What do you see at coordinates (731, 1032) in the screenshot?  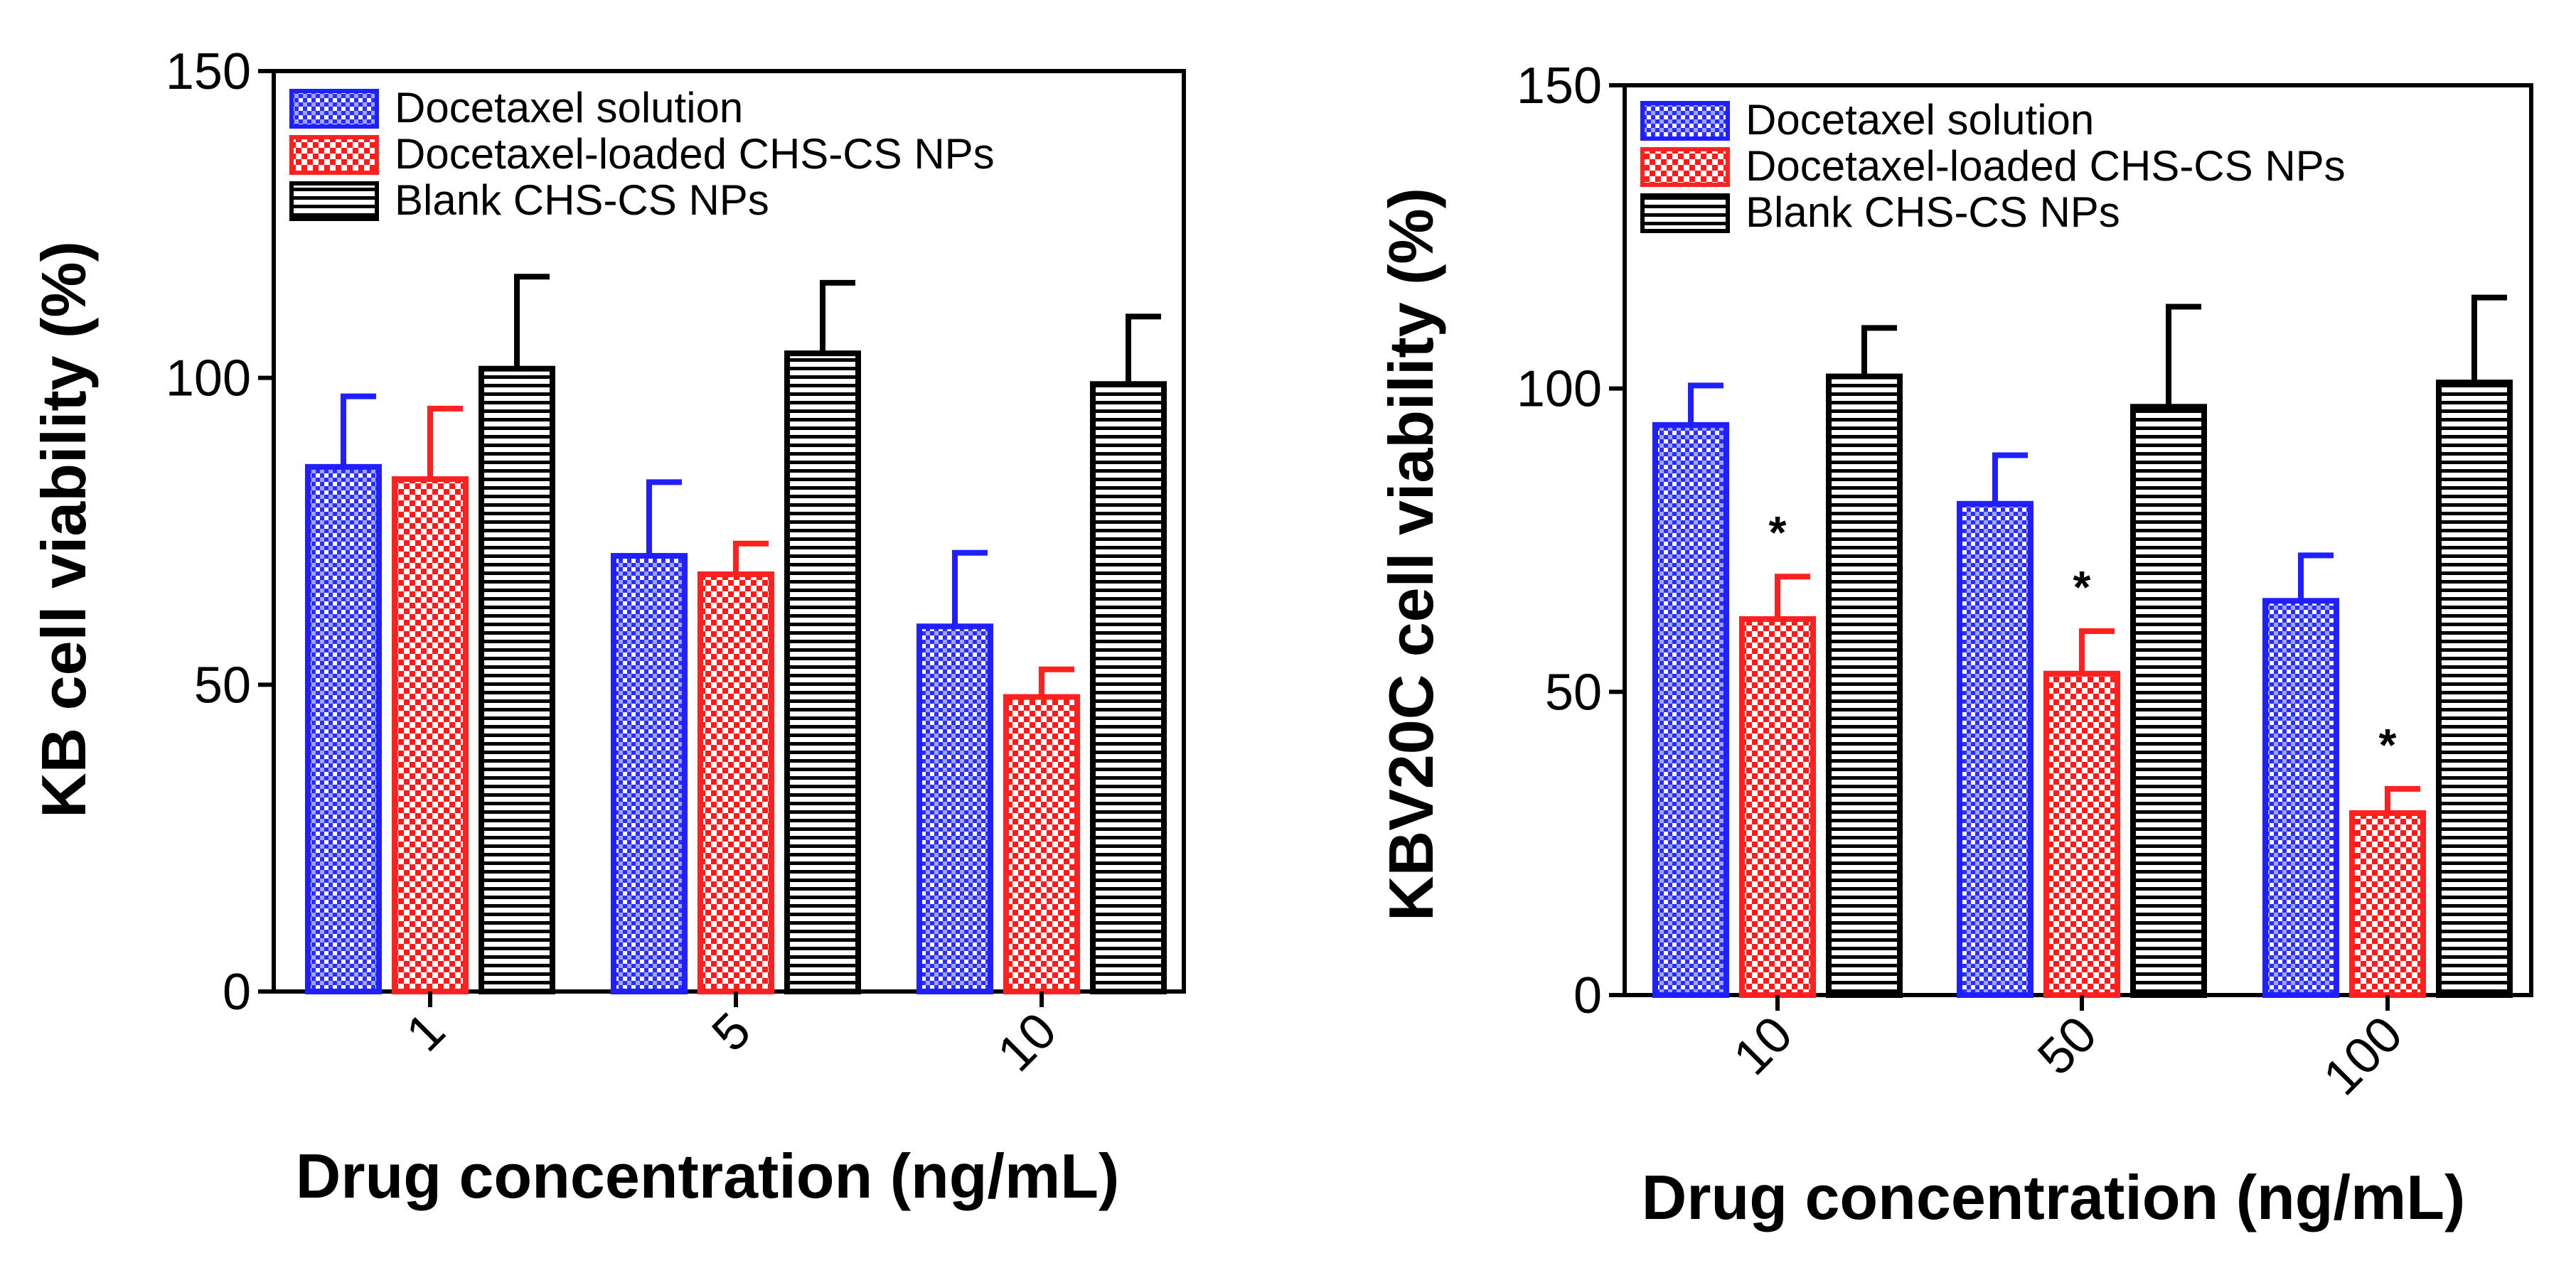 I see `x-tick-label: 5` at bounding box center [731, 1032].